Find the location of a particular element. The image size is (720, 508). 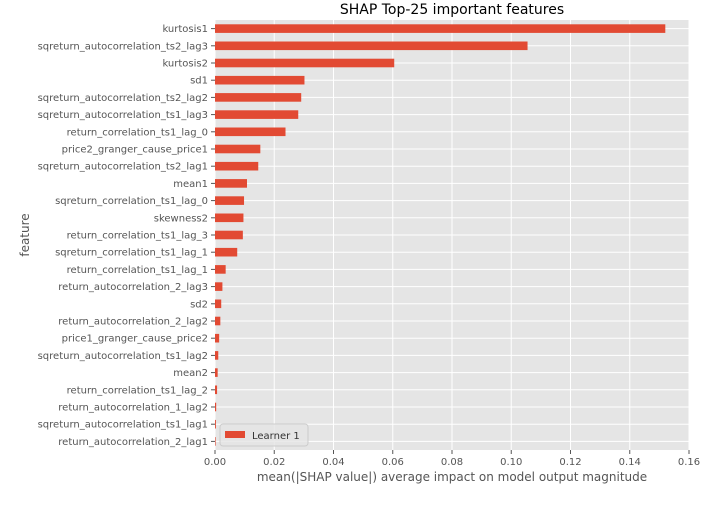

y-tick-label: price2_granger_cause_price1 is located at coordinates (135, 150).